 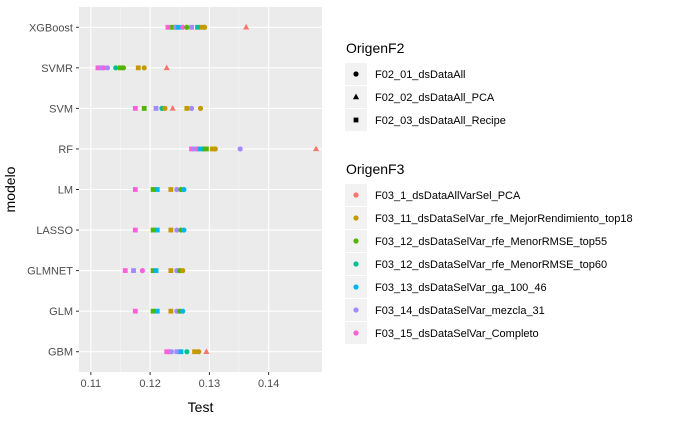 I want to click on y-tick-label: SVM, so click(x=61, y=109).